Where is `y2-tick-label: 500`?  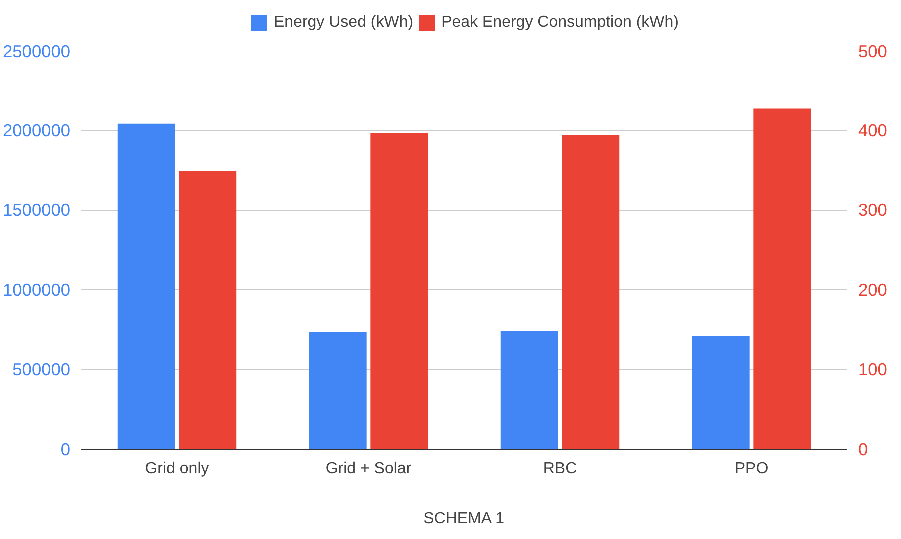
y2-tick-label: 500 is located at coordinates (873, 52).